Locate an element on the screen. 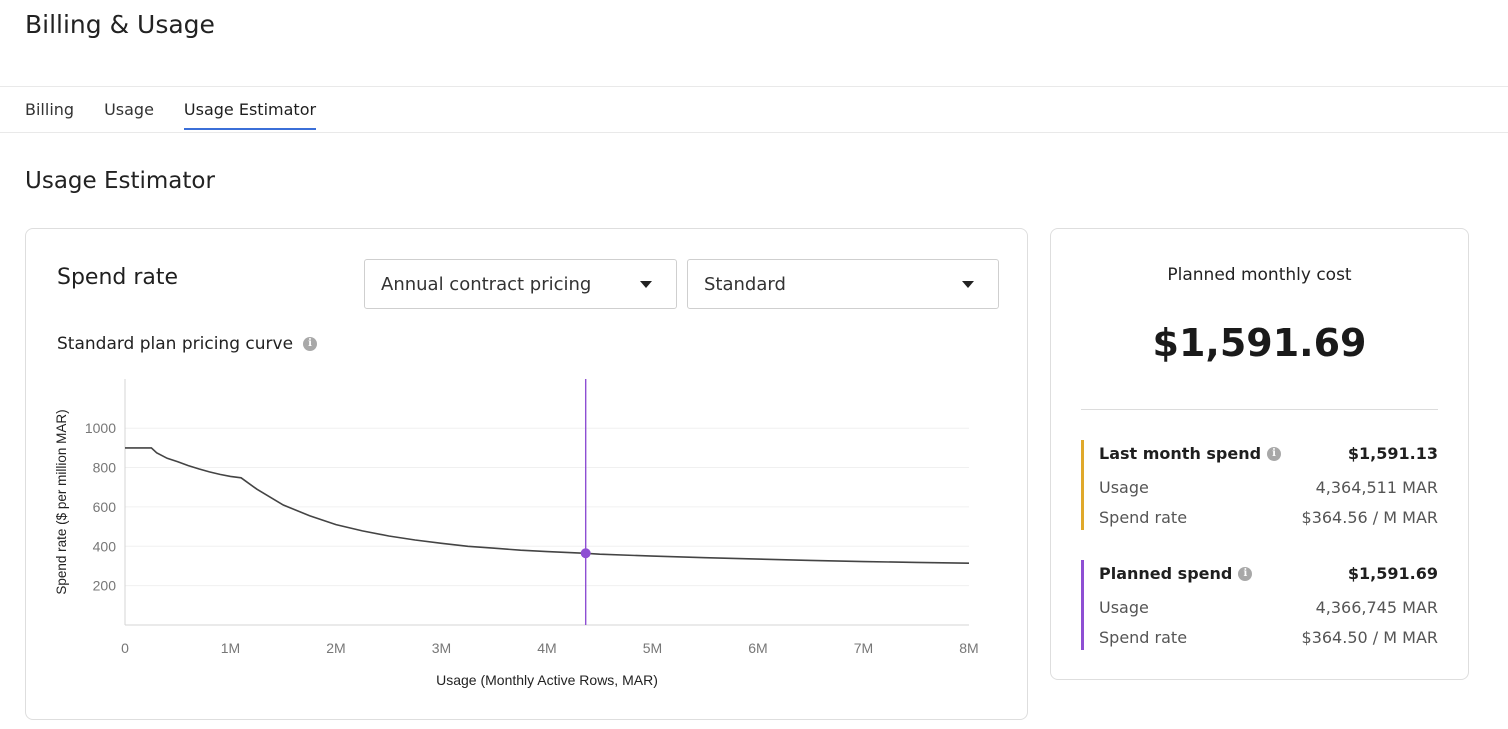  x-tick-label: 4M is located at coordinates (546, 648).